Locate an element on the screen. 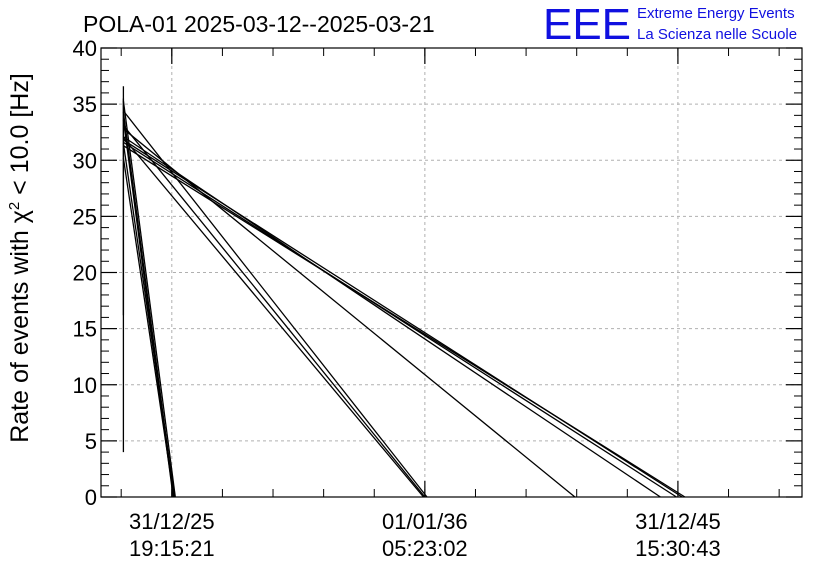 Image resolution: width=836 pixels, height=572 pixels. chart-title: POLA-01 2025-03-12--2025-03-21 is located at coordinates (259, 24).